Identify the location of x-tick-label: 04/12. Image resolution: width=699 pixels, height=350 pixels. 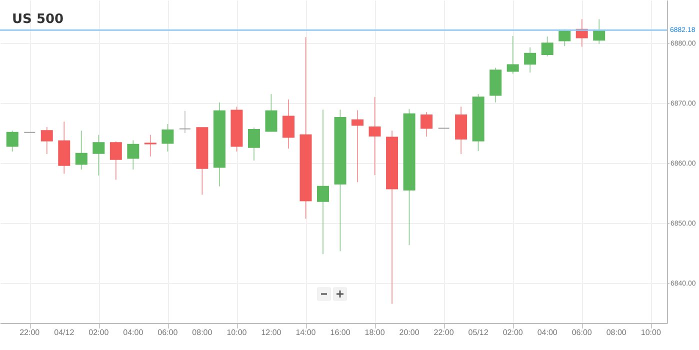
(64, 332).